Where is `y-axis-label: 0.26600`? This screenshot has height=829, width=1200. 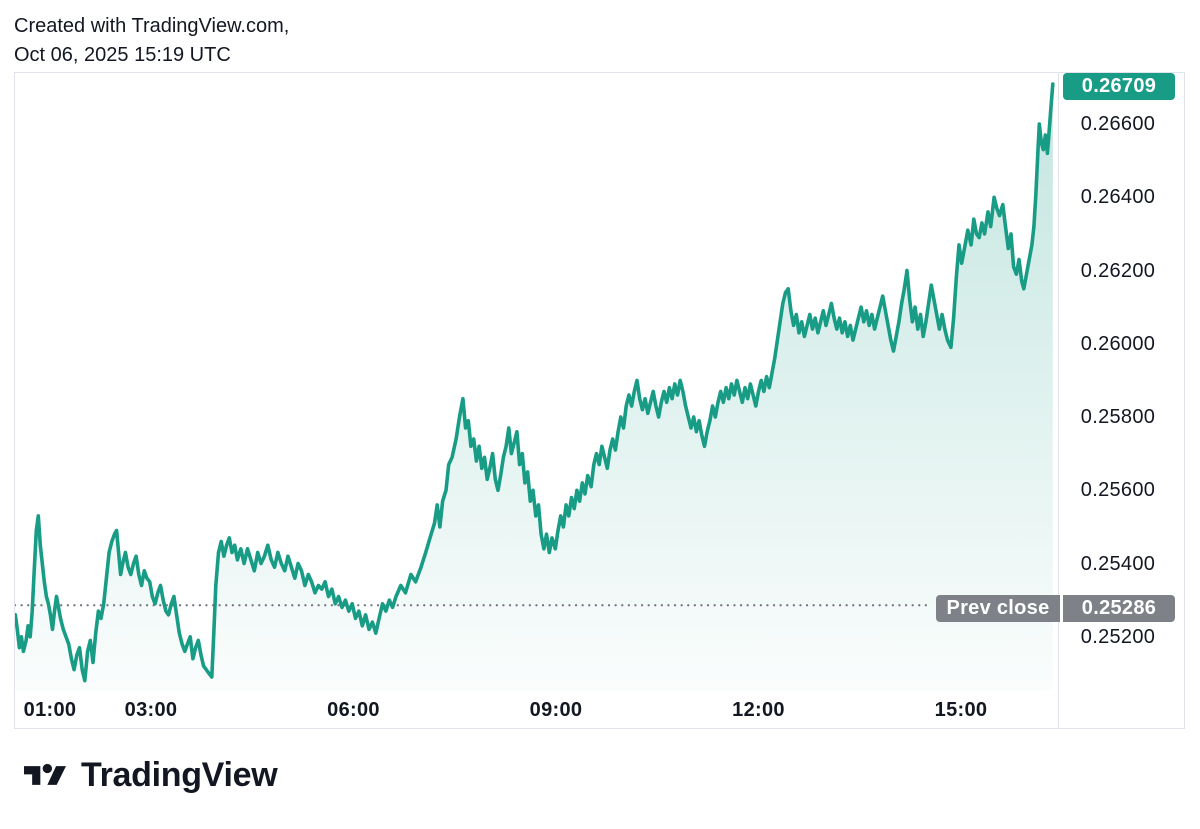
y-axis-label: 0.26600 is located at coordinates (1118, 124).